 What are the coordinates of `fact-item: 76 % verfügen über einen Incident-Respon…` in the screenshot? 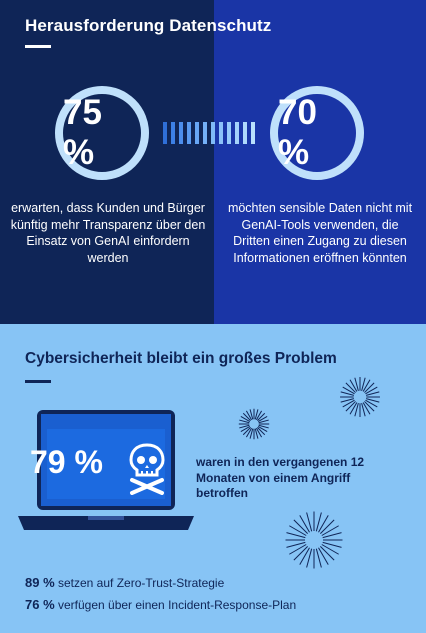 It's located at (160, 605).